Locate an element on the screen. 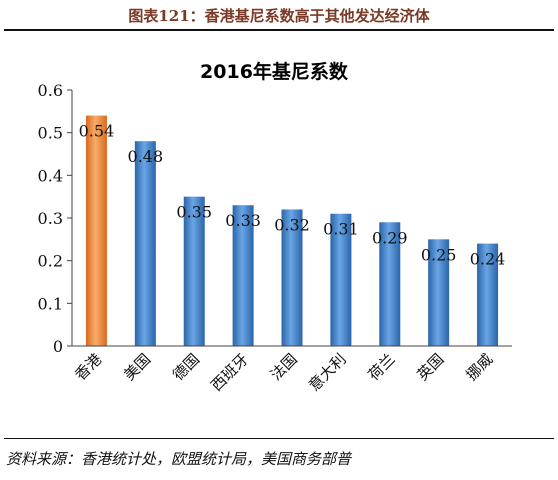 This screenshot has height=480, width=558. y-tick-label: 0.1 is located at coordinates (50, 303).